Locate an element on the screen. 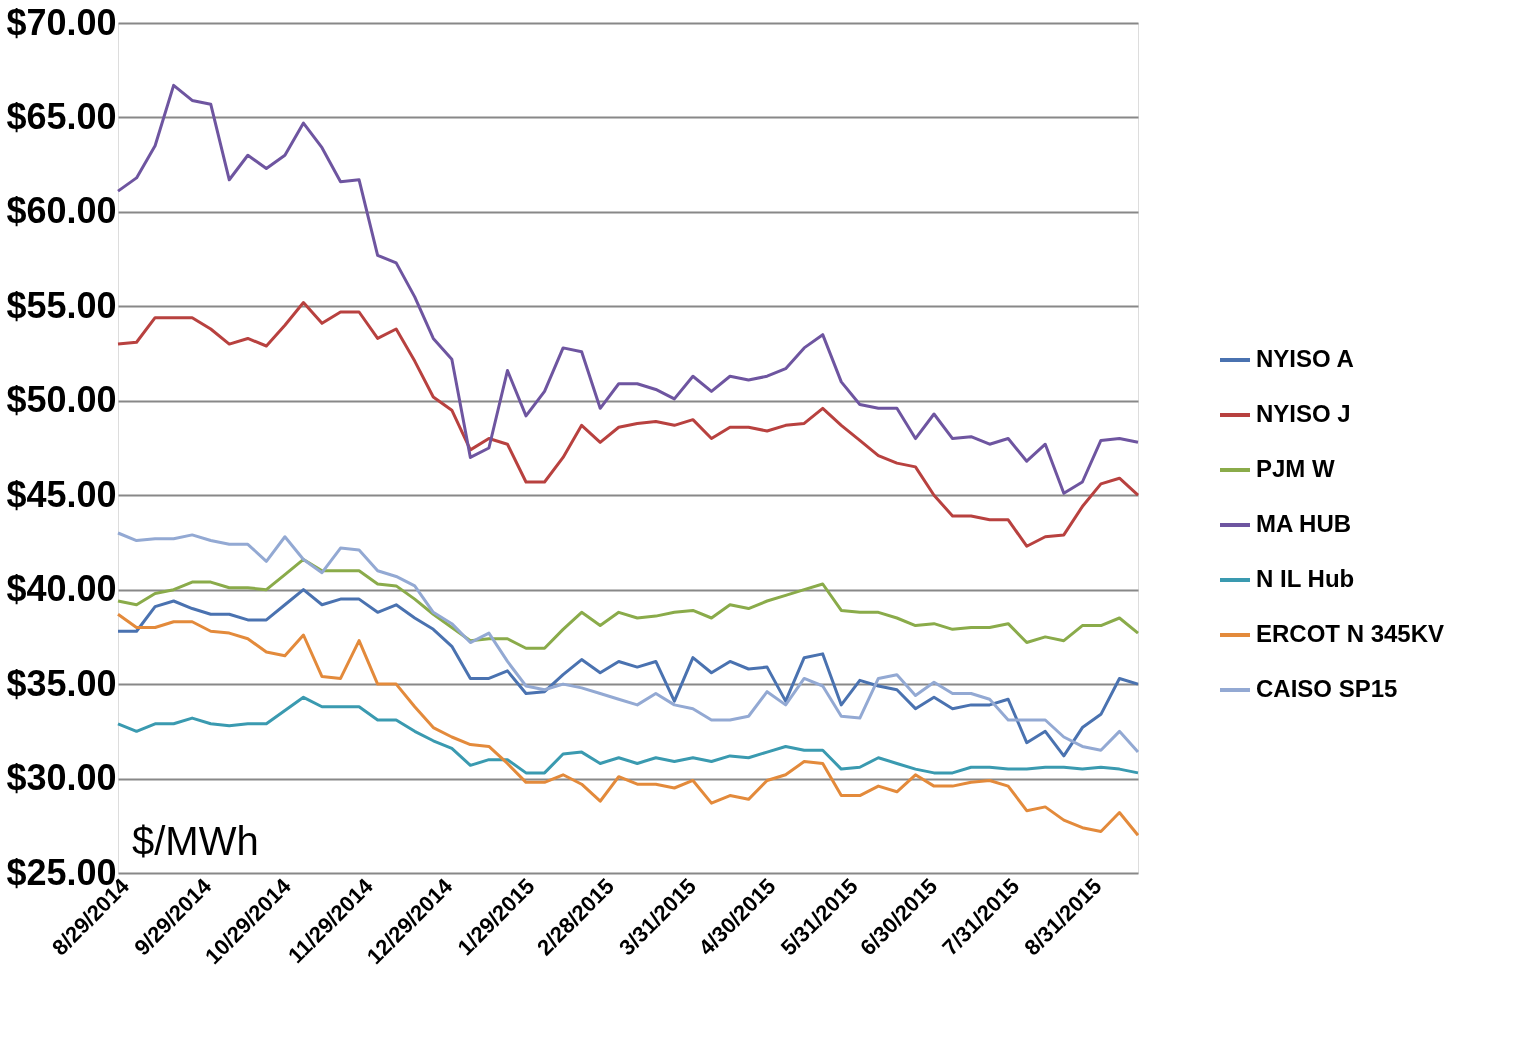 The image size is (1534, 1052). legend-label: PJM W is located at coordinates (1296, 468).